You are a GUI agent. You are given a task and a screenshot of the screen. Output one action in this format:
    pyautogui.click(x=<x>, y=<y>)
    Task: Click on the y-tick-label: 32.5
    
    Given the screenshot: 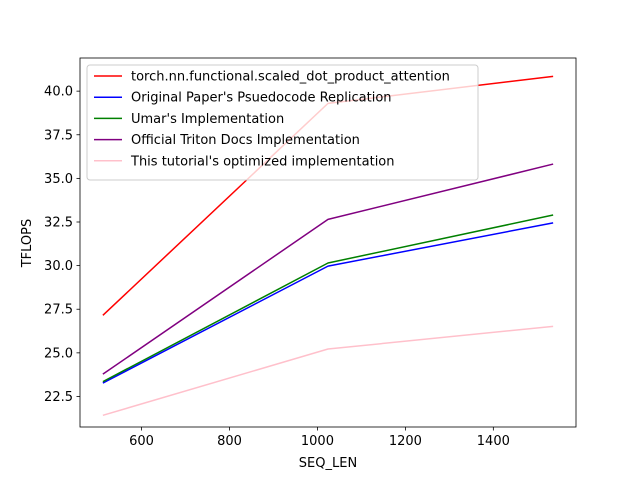 What is the action you would take?
    pyautogui.click(x=58, y=223)
    